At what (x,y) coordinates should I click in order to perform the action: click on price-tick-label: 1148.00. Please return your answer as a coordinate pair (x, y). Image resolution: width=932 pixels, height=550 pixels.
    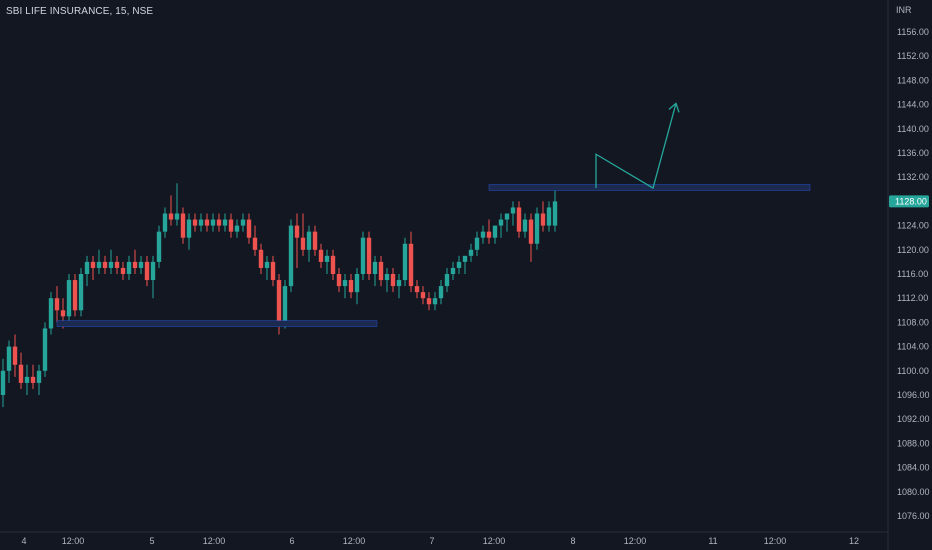
    Looking at the image, I should click on (913, 80).